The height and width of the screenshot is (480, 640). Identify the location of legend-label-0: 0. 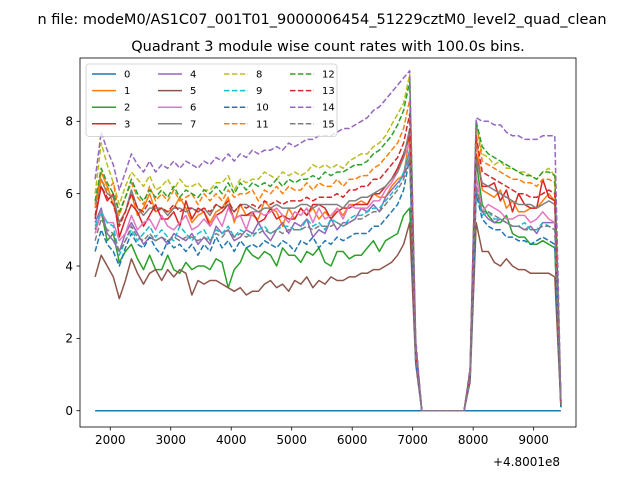
(127, 75).